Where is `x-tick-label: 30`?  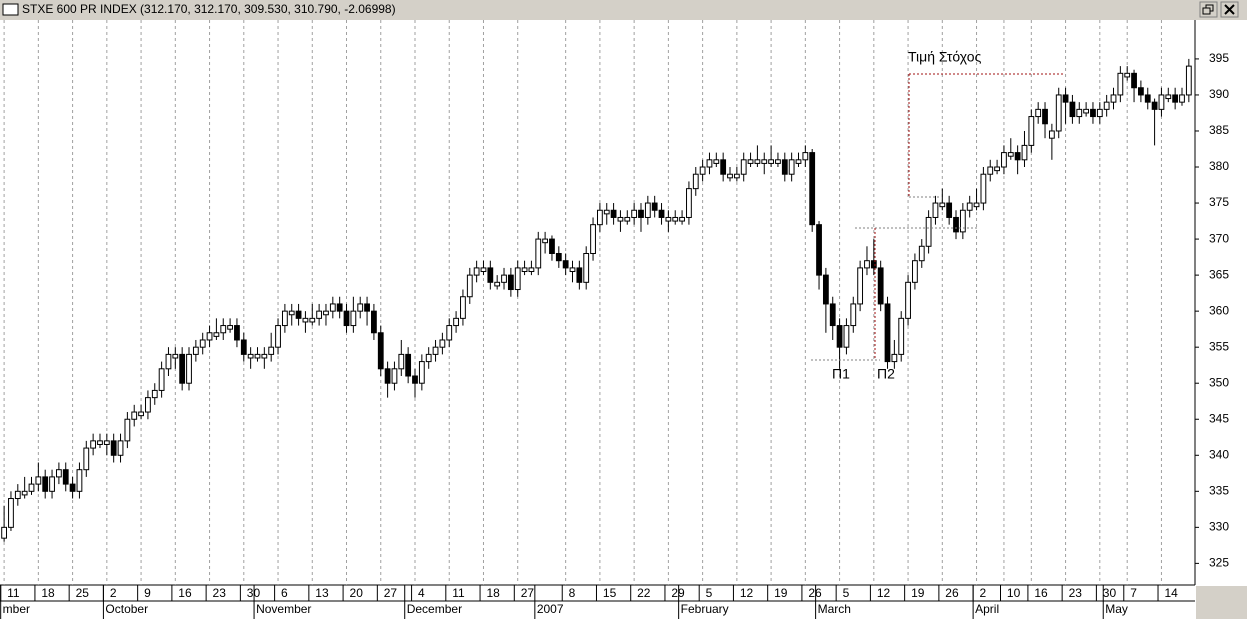
x-tick-label: 30 is located at coordinates (1110, 593).